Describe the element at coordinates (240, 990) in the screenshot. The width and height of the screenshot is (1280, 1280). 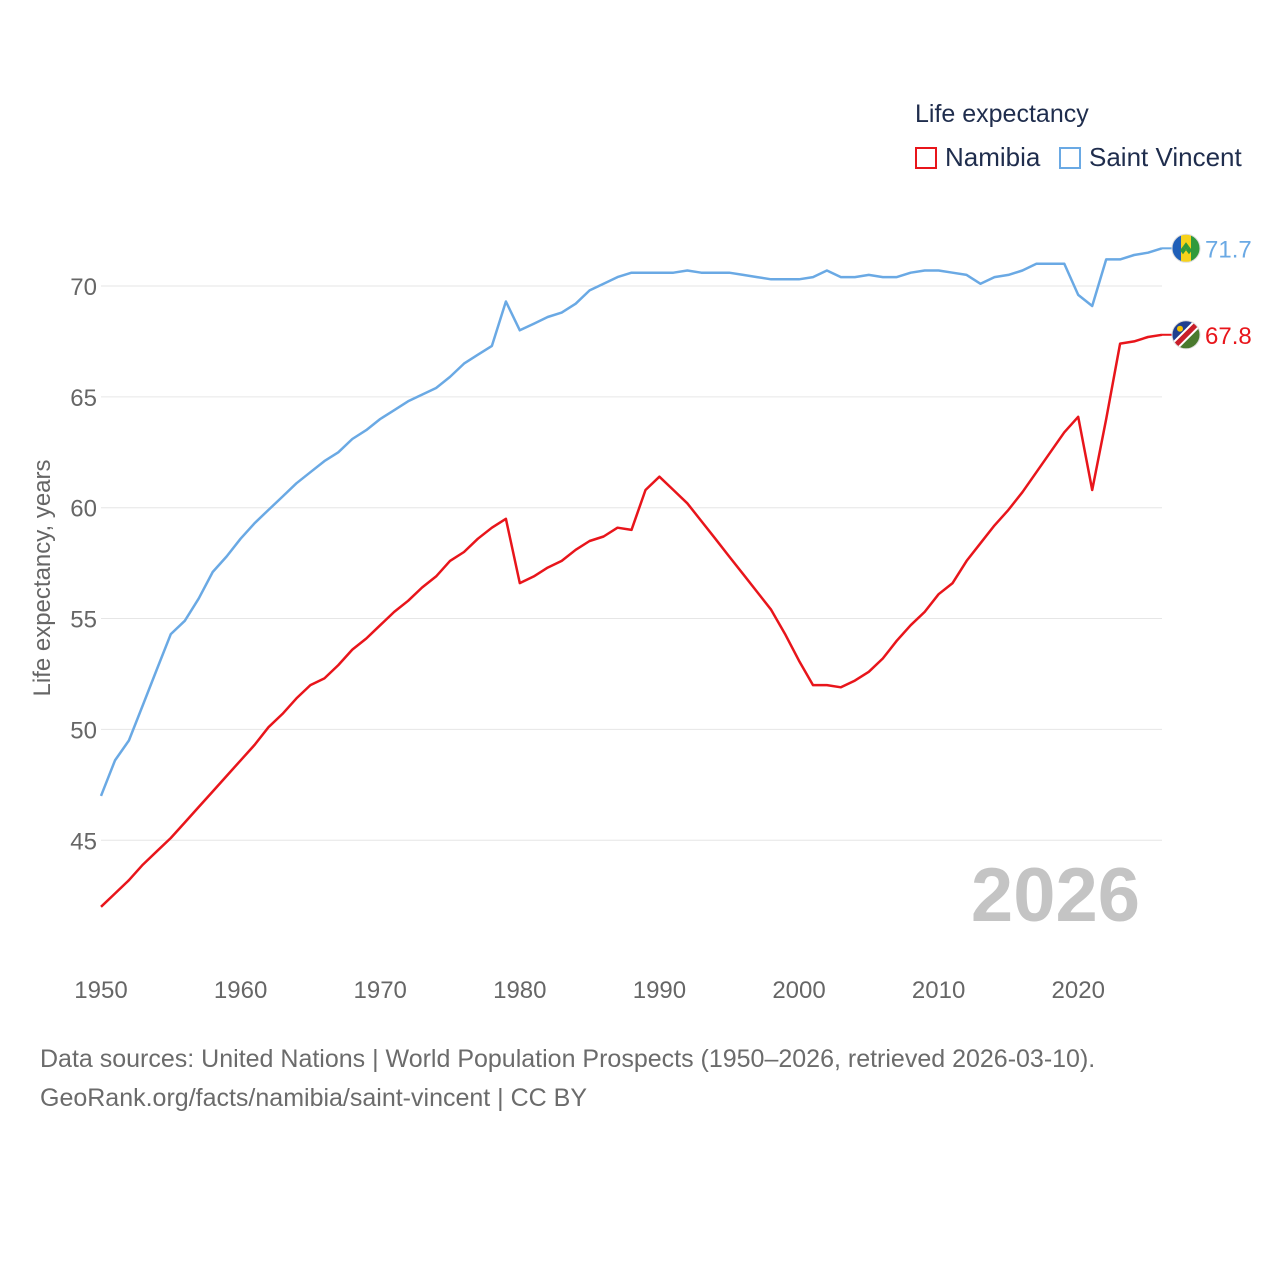
I see `x-tick-label: 1960` at that location.